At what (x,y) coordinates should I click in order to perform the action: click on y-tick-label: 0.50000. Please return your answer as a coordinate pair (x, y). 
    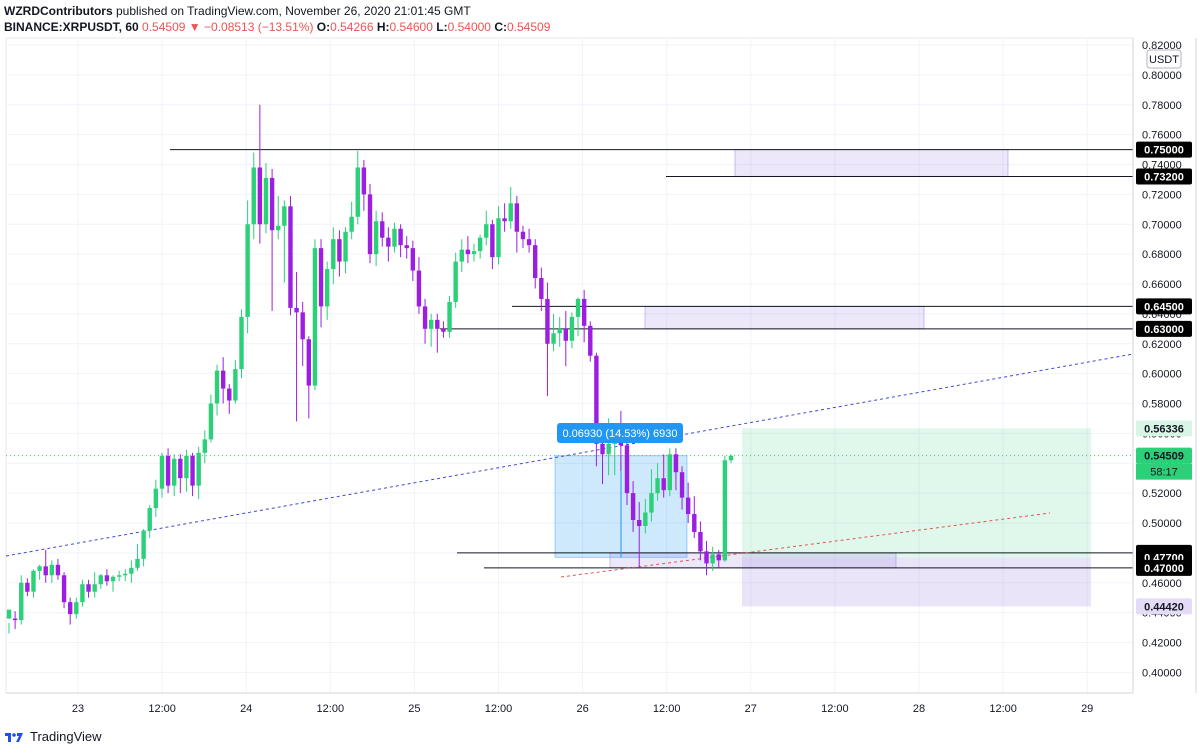
    Looking at the image, I should click on (1162, 524).